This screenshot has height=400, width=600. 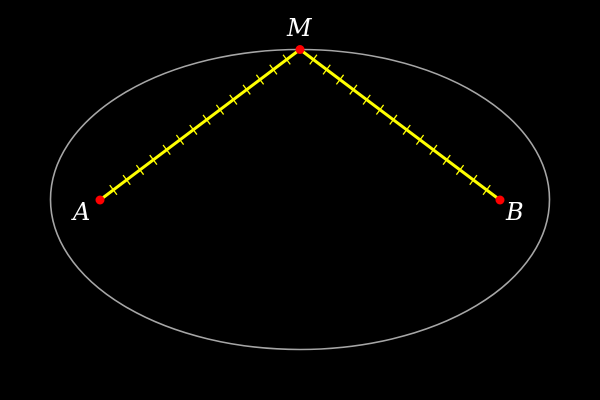 What do you see at coordinates (300, 49) in the screenshot?
I see `point-m` at bounding box center [300, 49].